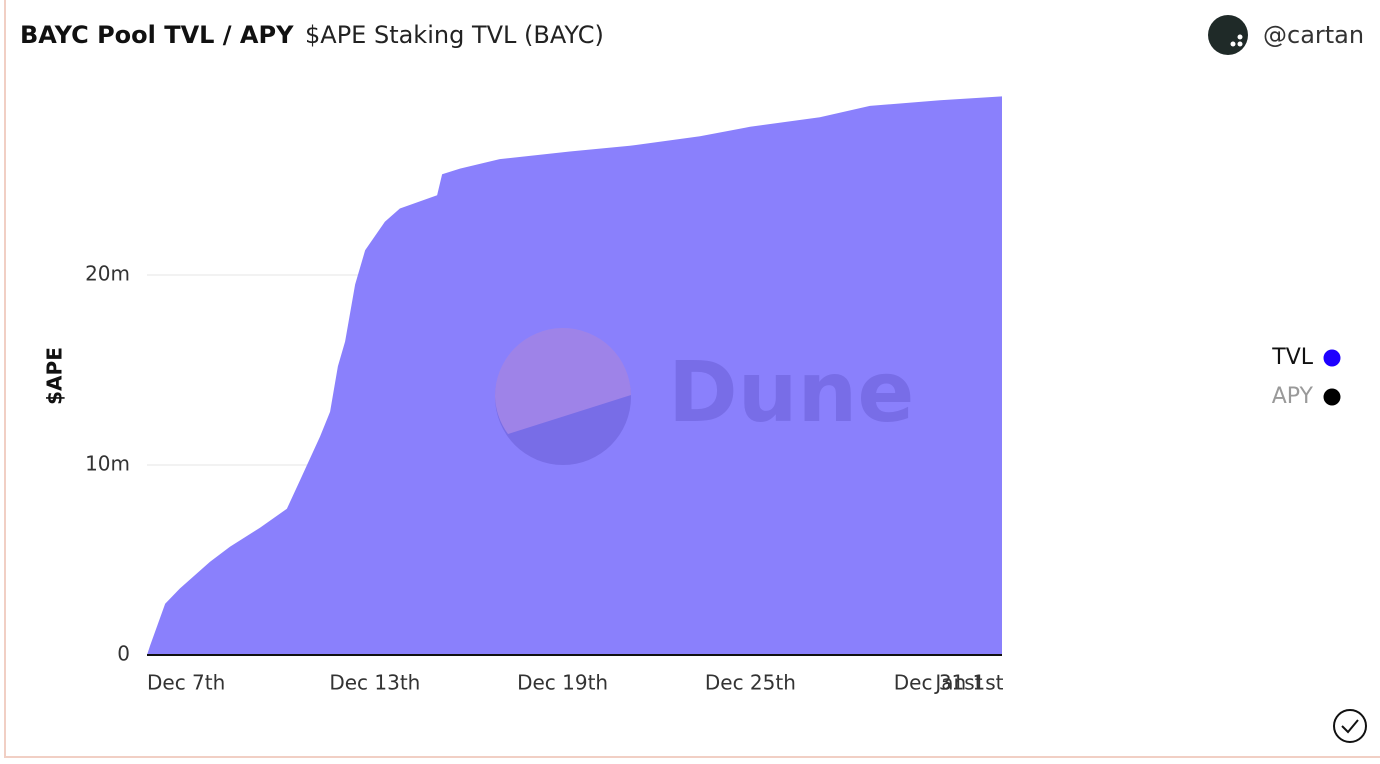  I want to click on watermark-text: Dune, so click(791, 392).